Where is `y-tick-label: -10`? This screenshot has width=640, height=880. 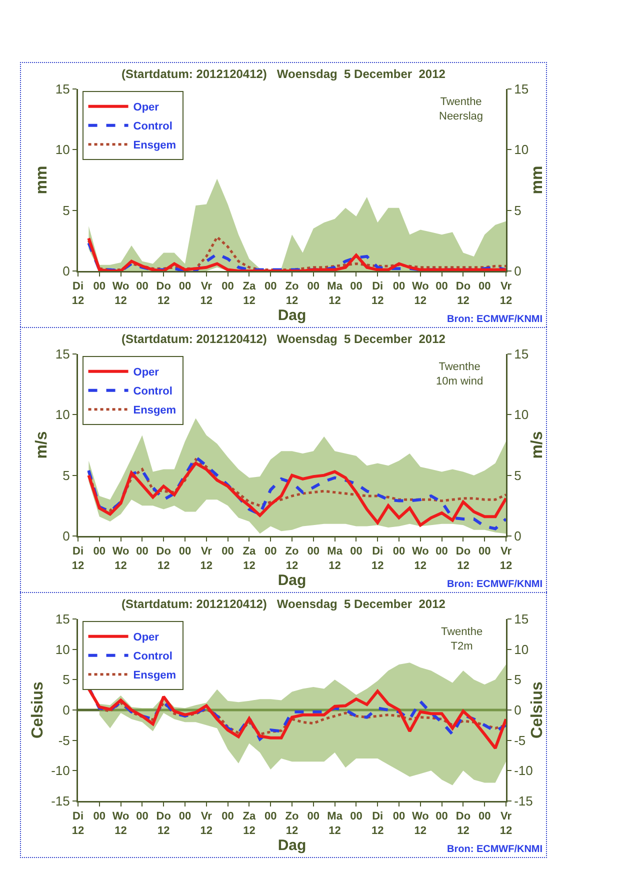
y-tick-label: -10 is located at coordinates (60, 770).